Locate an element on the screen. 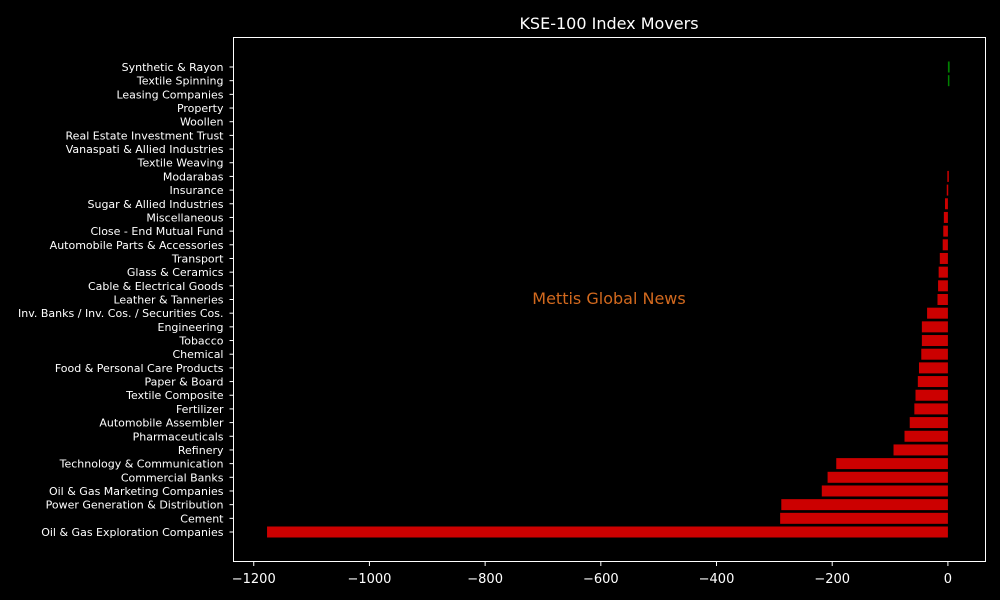  x-tick-label: −200 is located at coordinates (832, 579).